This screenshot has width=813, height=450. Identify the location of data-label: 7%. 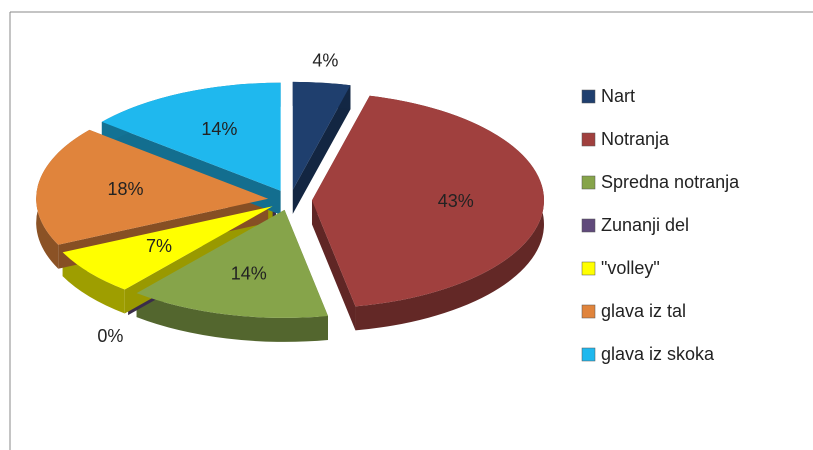
(159, 246).